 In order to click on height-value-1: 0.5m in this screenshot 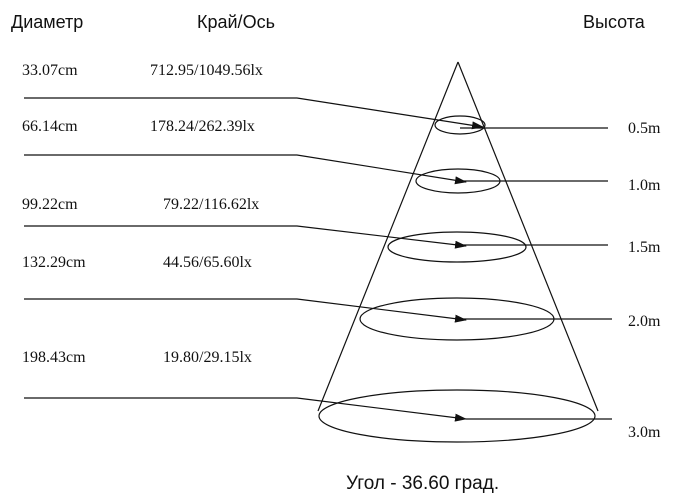, I will do `click(644, 128)`.